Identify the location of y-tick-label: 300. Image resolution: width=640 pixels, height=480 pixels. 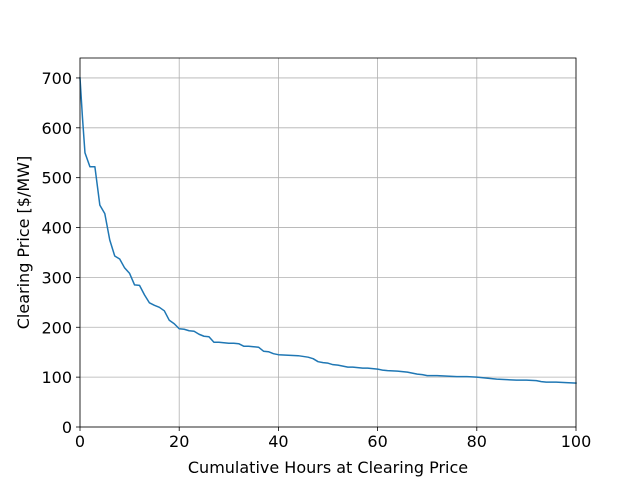
(56, 277).